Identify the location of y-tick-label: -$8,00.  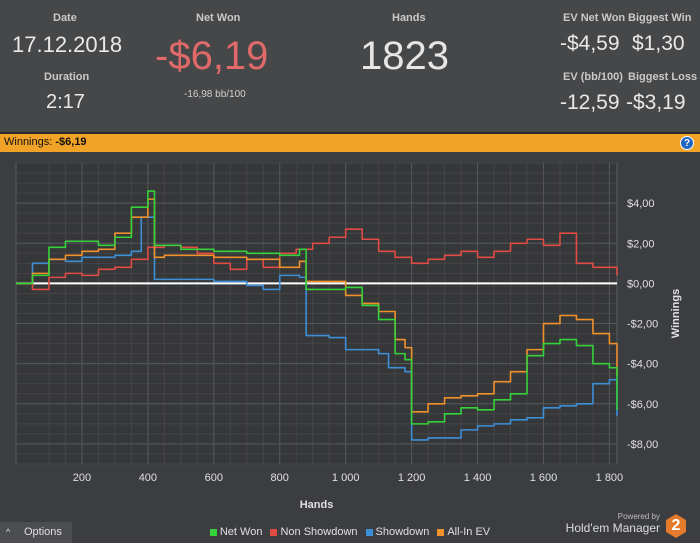
(642, 445).